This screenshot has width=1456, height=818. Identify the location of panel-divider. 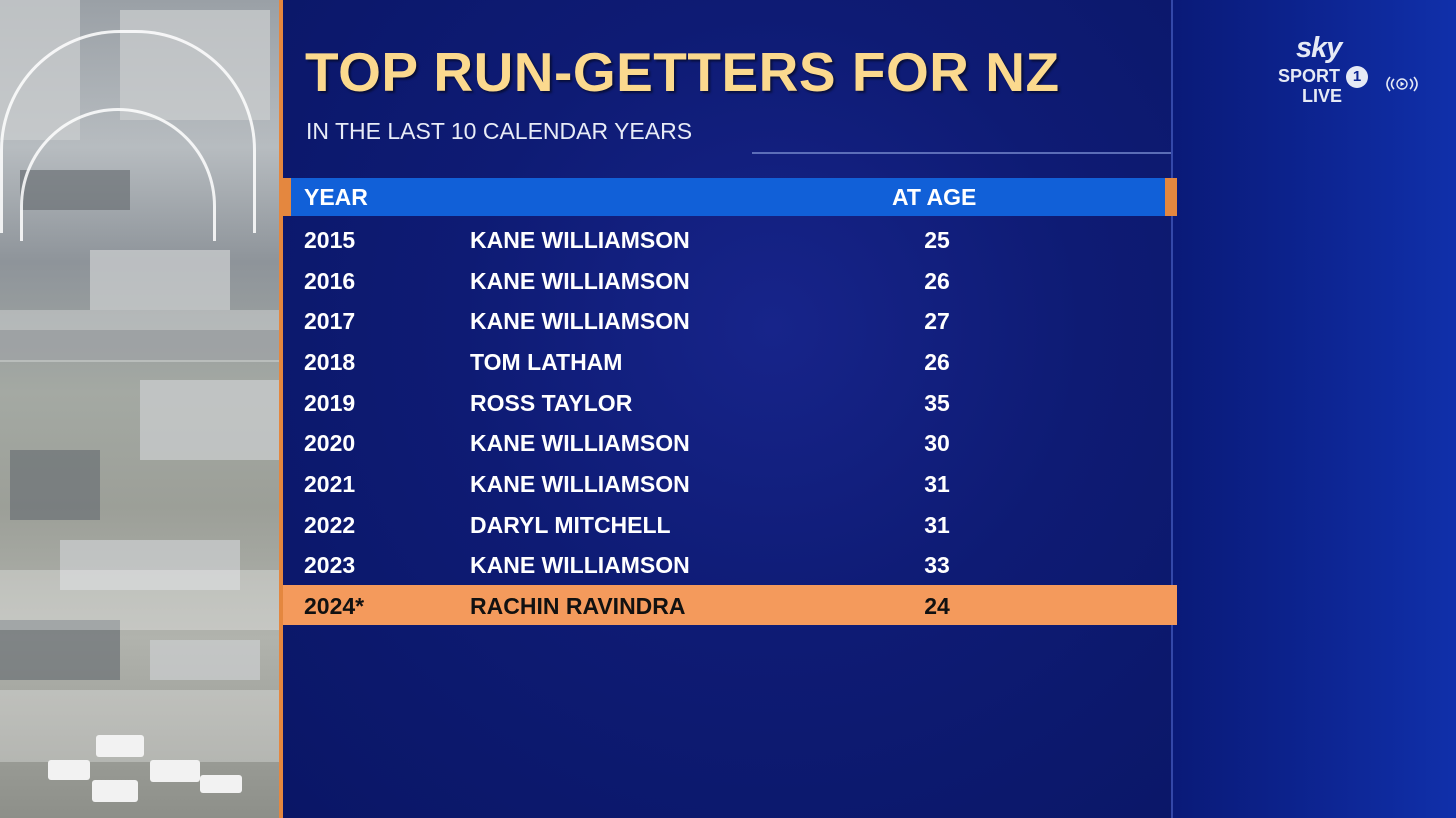
(1172, 409).